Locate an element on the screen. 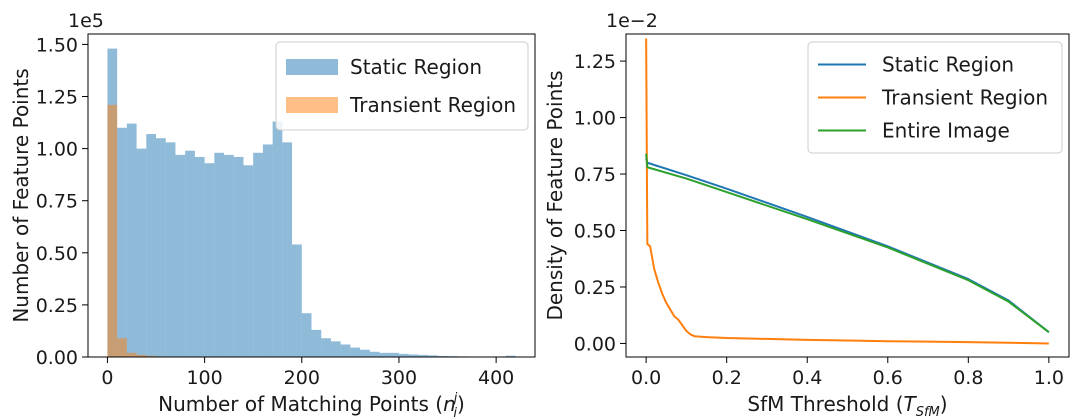 This screenshot has width=1080, height=420. x-tick-label: 1.0 is located at coordinates (1049, 378).